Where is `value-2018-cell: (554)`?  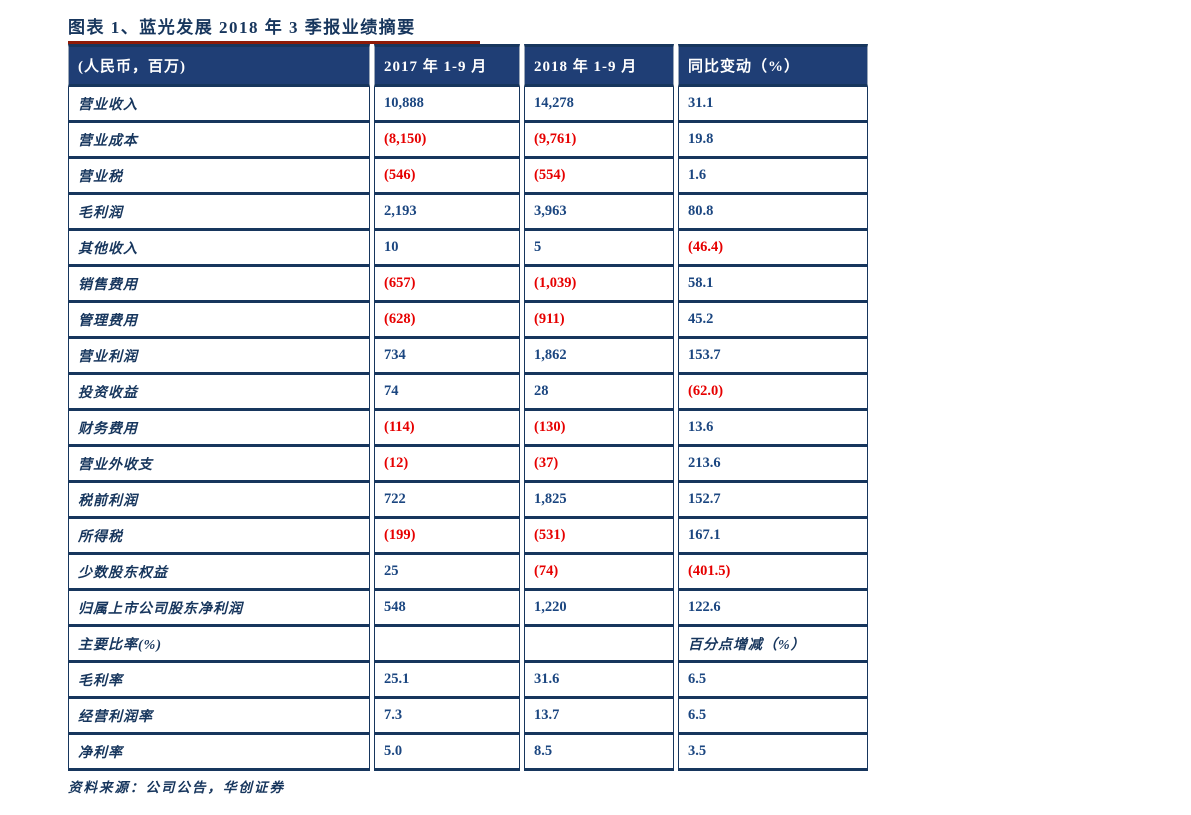
value-2018-cell: (554) is located at coordinates (599, 177).